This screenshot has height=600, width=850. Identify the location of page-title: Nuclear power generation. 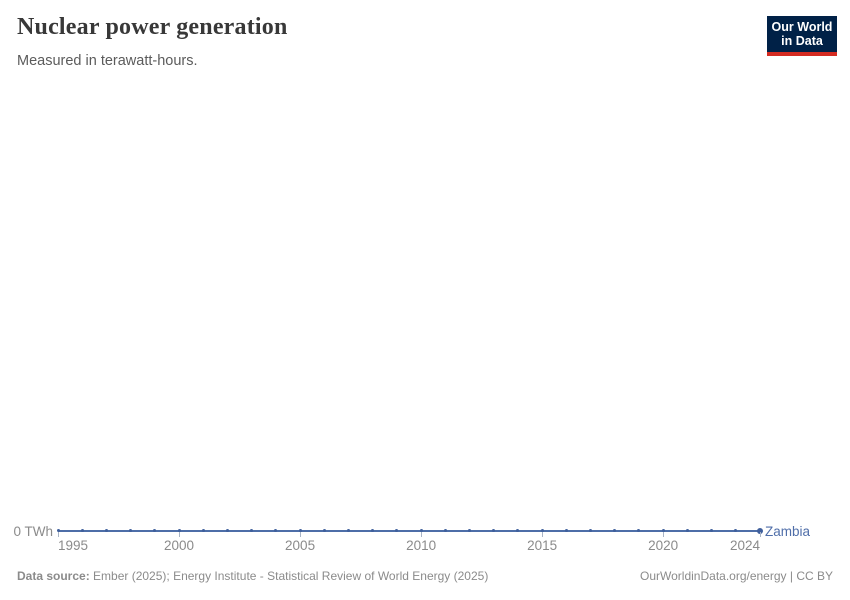
(152, 27).